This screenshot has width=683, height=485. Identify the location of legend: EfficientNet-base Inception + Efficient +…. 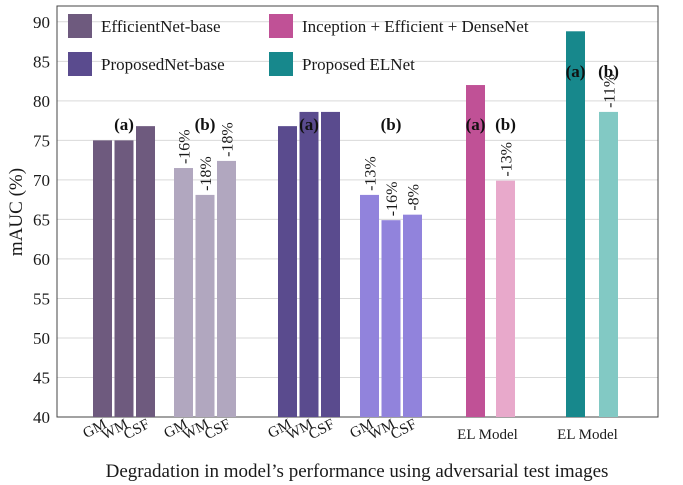
(298, 45).